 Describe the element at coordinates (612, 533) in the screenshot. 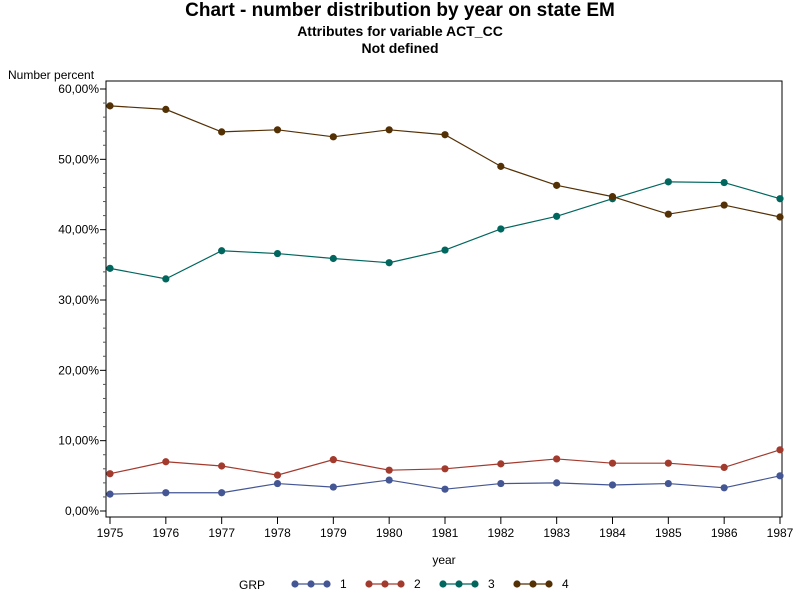

I see `x-tick-label: 1984` at that location.